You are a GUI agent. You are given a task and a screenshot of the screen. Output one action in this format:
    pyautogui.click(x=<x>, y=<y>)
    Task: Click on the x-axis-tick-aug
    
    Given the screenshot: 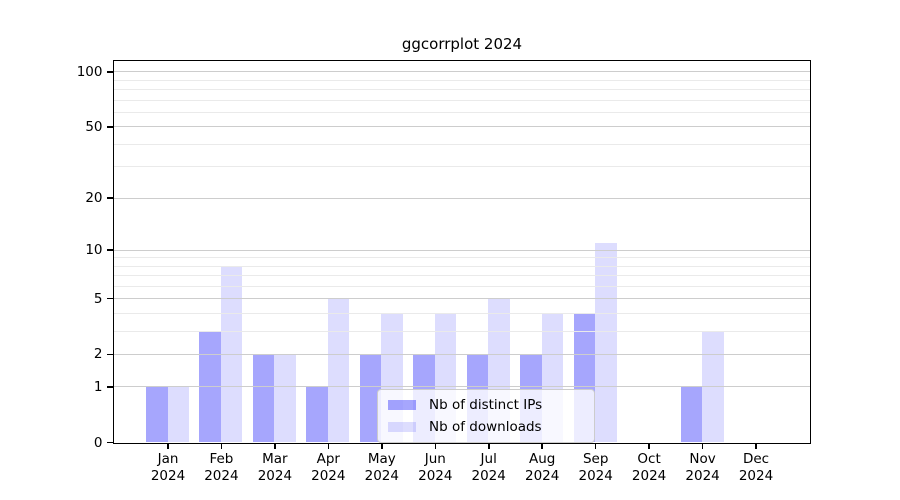 What is the action you would take?
    pyautogui.click(x=542, y=445)
    